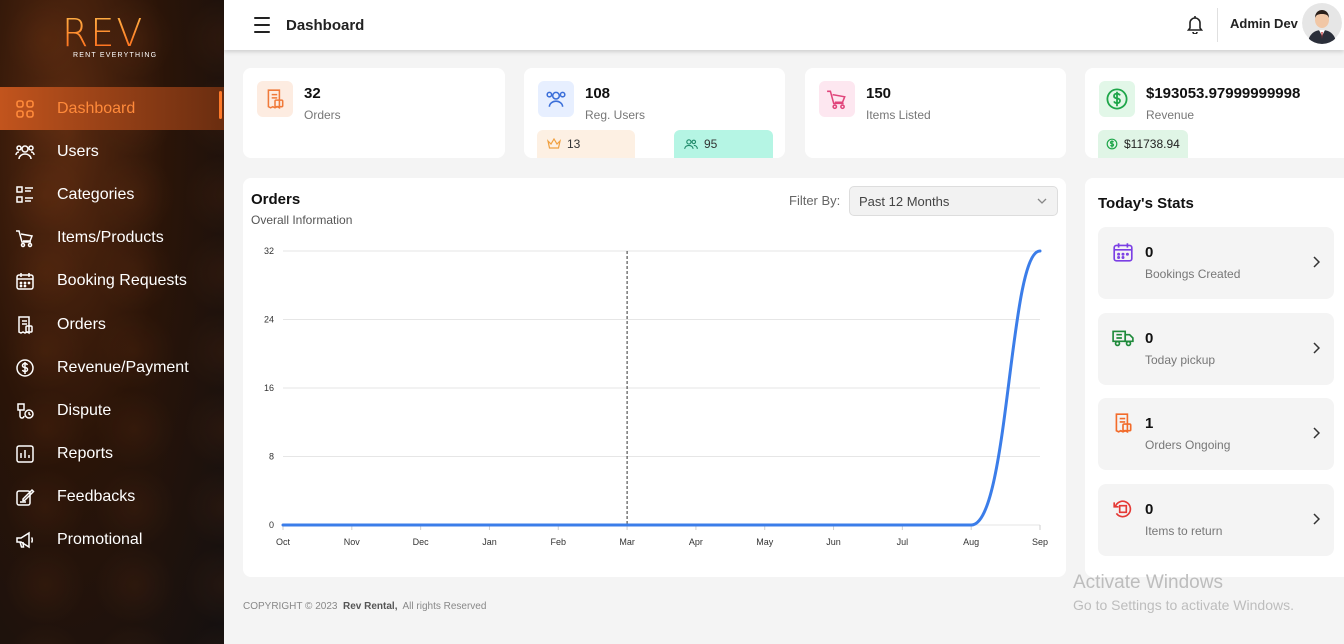 The height and width of the screenshot is (644, 1344). I want to click on footer-prefix: COPYRIGHT © 2023, so click(290, 606).